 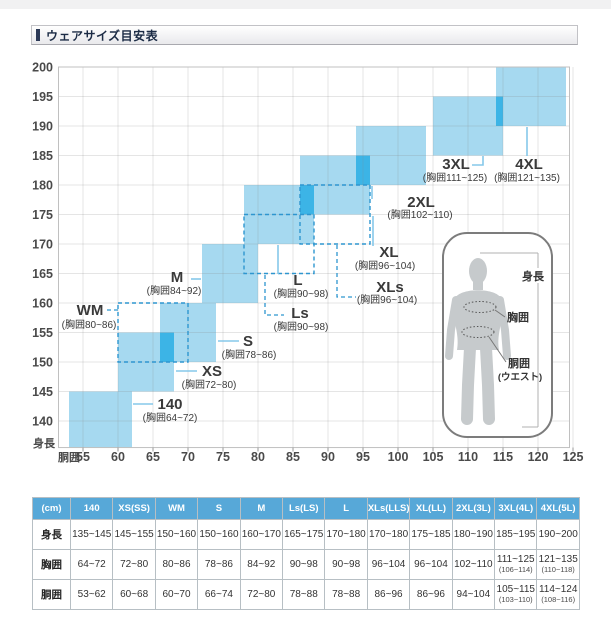 What do you see at coordinates (433, 457) in the screenshot?
I see `x-tick-label: 105` at bounding box center [433, 457].